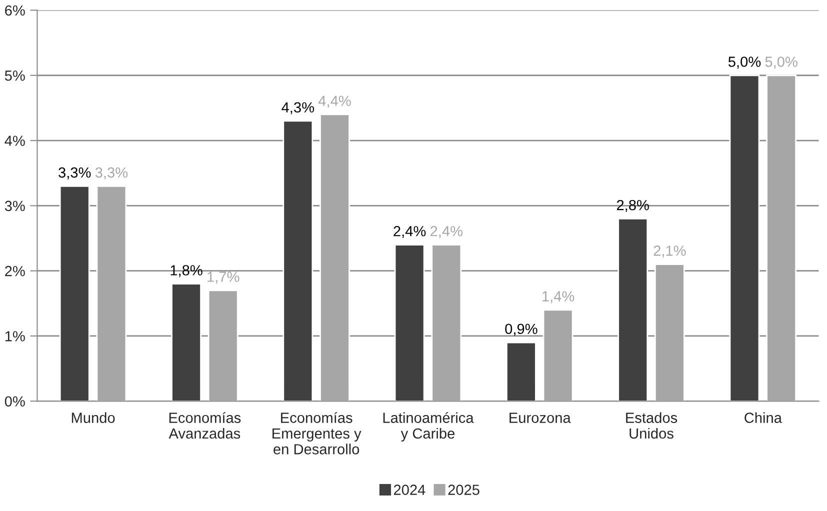 This screenshot has height=511, width=827. What do you see at coordinates (93, 417) in the screenshot?
I see `x-tick-label: Mundo` at bounding box center [93, 417].